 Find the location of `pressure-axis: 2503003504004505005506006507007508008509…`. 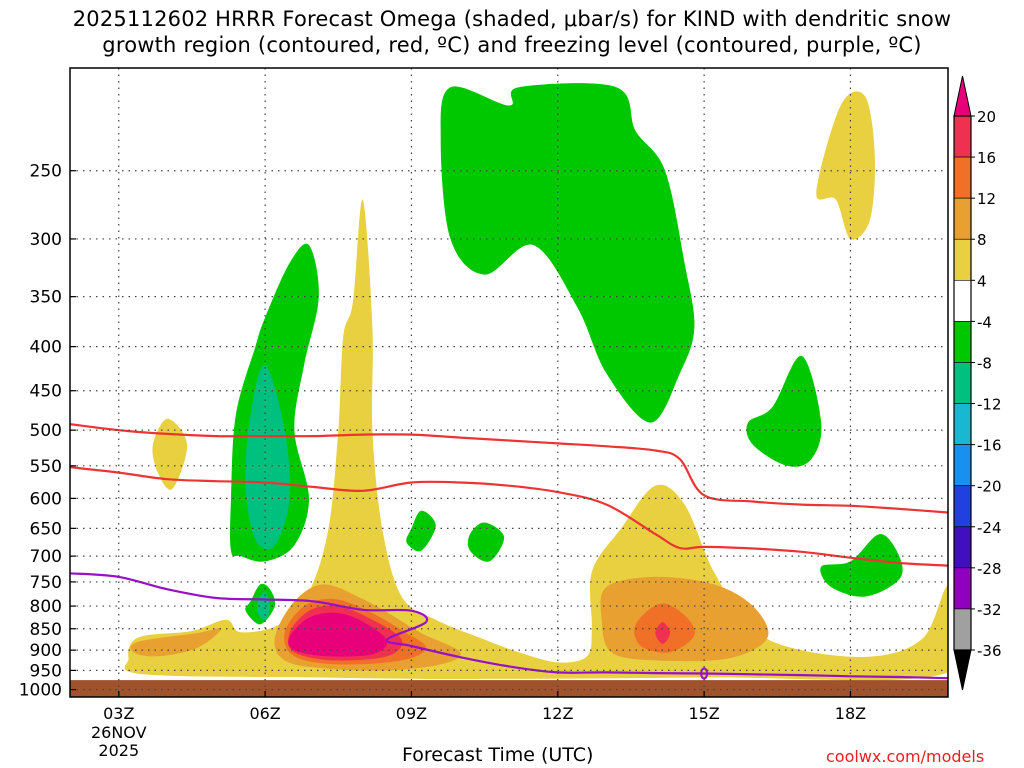

pressure-axis: 2503003504004505005506006507007508008509… is located at coordinates (47, 431).